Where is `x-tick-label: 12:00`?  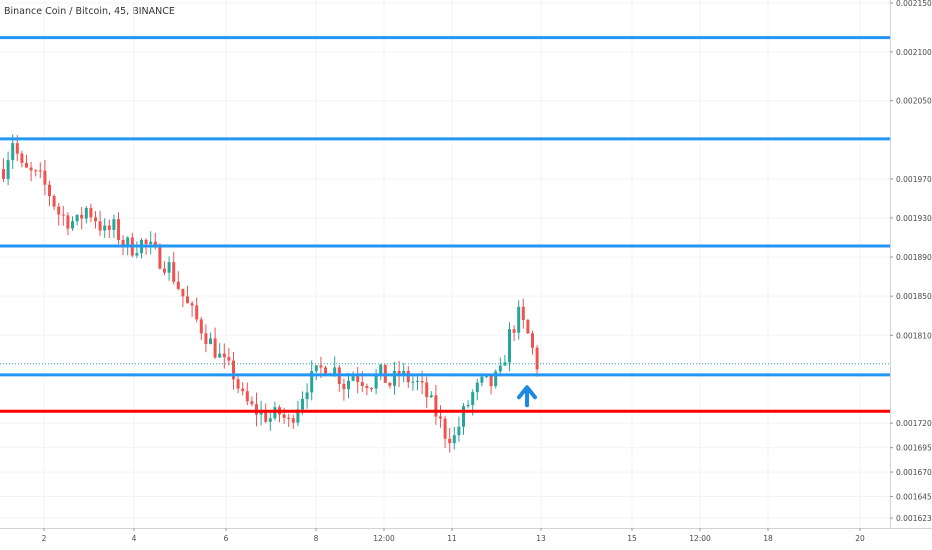 x-tick-label: 12:00 is located at coordinates (700, 538).